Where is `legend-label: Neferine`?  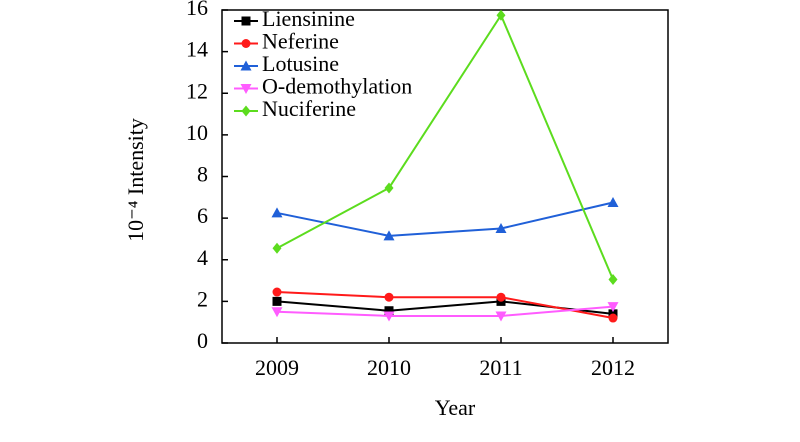 legend-label: Neferine is located at coordinates (300, 41).